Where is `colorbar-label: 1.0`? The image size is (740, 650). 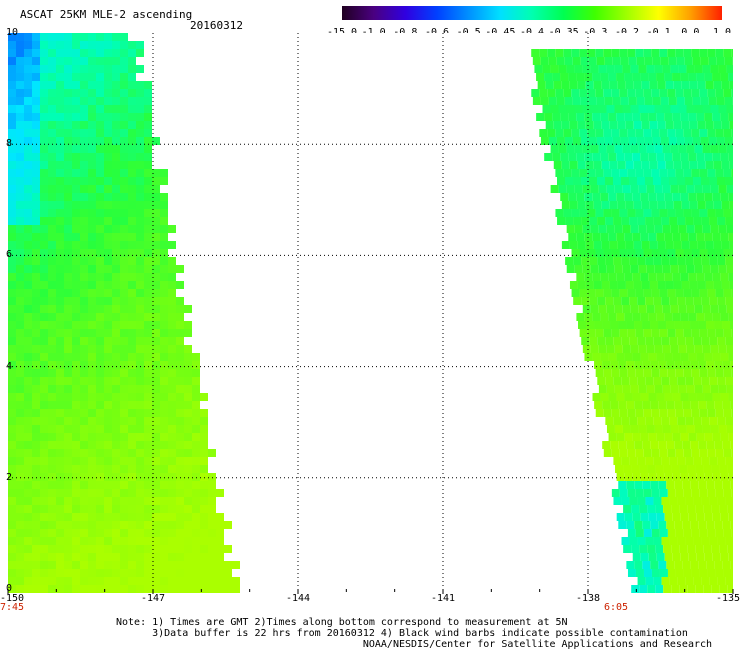 colorbar-label: 1.0 is located at coordinates (722, 32).